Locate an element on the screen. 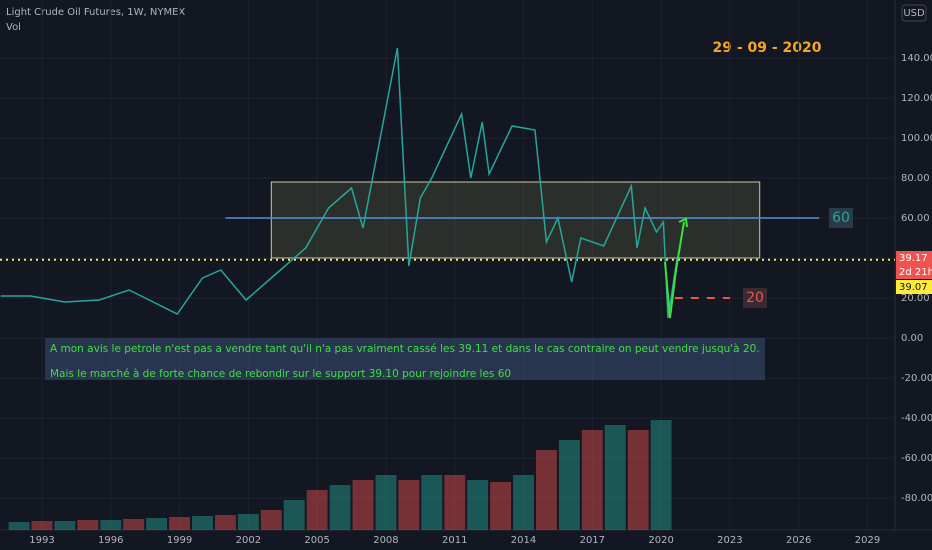 The image size is (932, 550). y-tick-label: 100.00 is located at coordinates (916, 138).